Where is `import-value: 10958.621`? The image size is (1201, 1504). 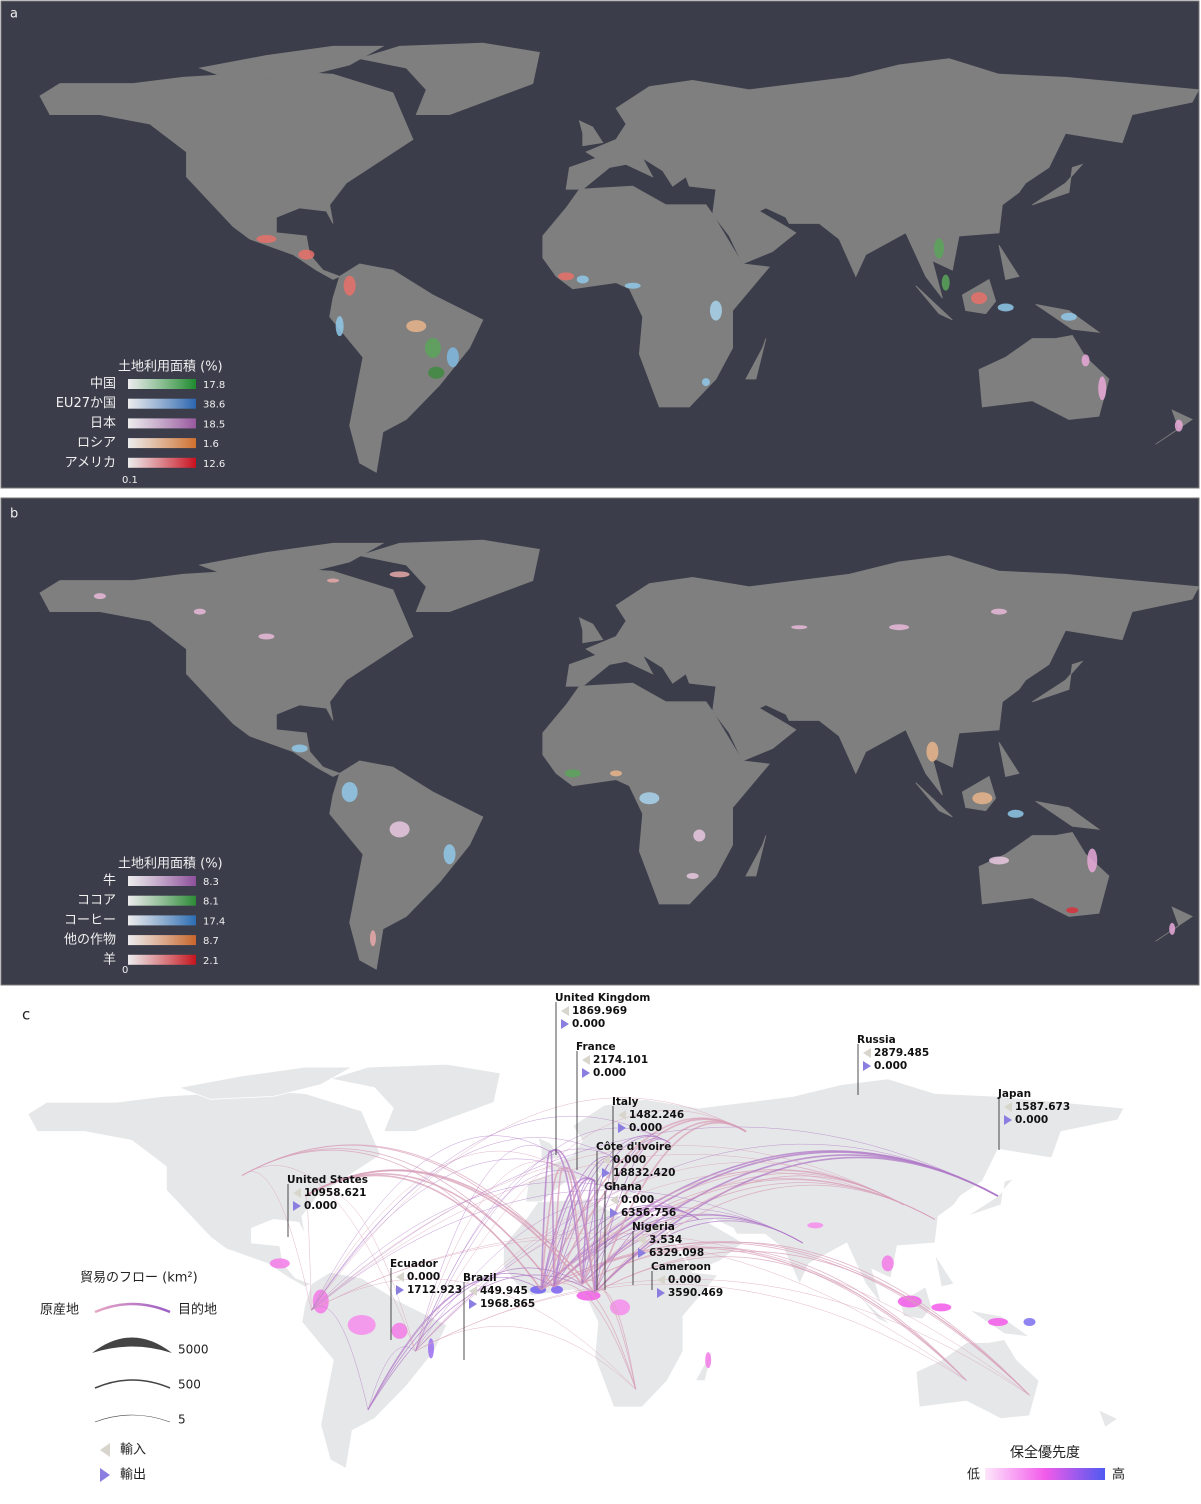 import-value: 10958.621 is located at coordinates (335, 1193).